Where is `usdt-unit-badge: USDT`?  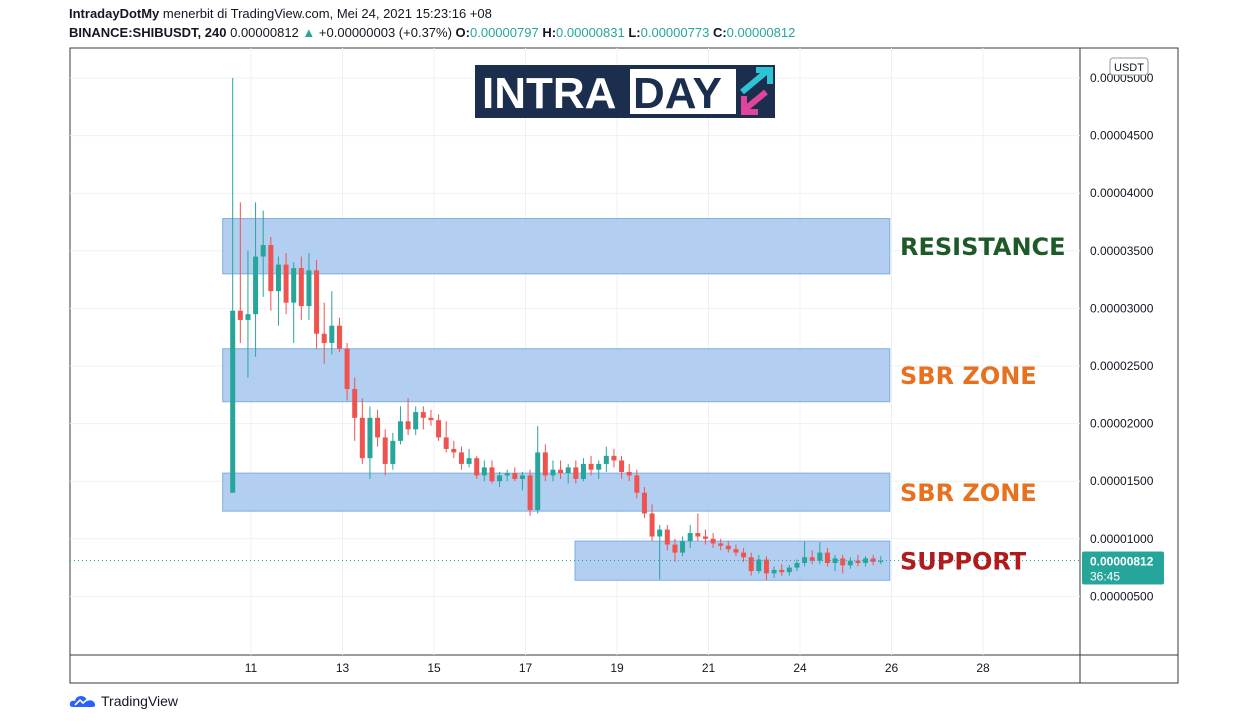 usdt-unit-badge: USDT is located at coordinates (1129, 66).